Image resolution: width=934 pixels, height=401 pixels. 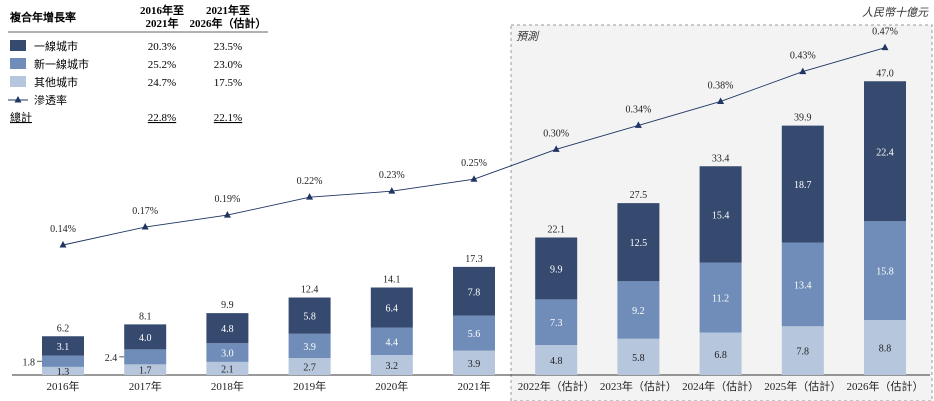 I want to click on penetration-label: 0.19%, so click(x=227, y=199).